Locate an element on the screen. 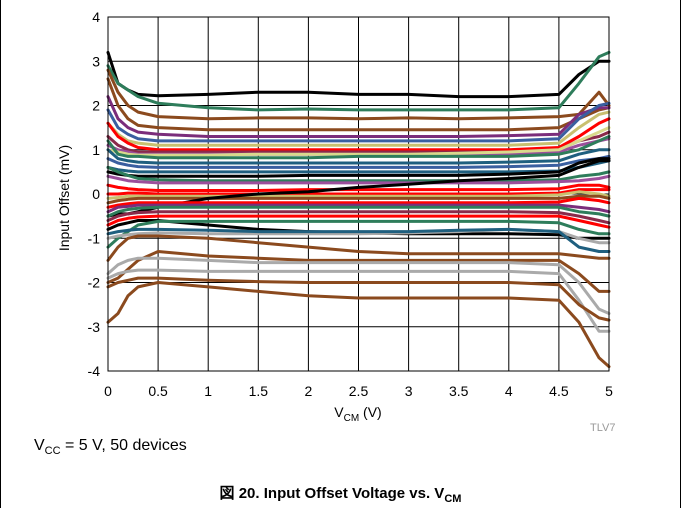 The image size is (681, 508). condition-subscript: CC is located at coordinates (52, 451).